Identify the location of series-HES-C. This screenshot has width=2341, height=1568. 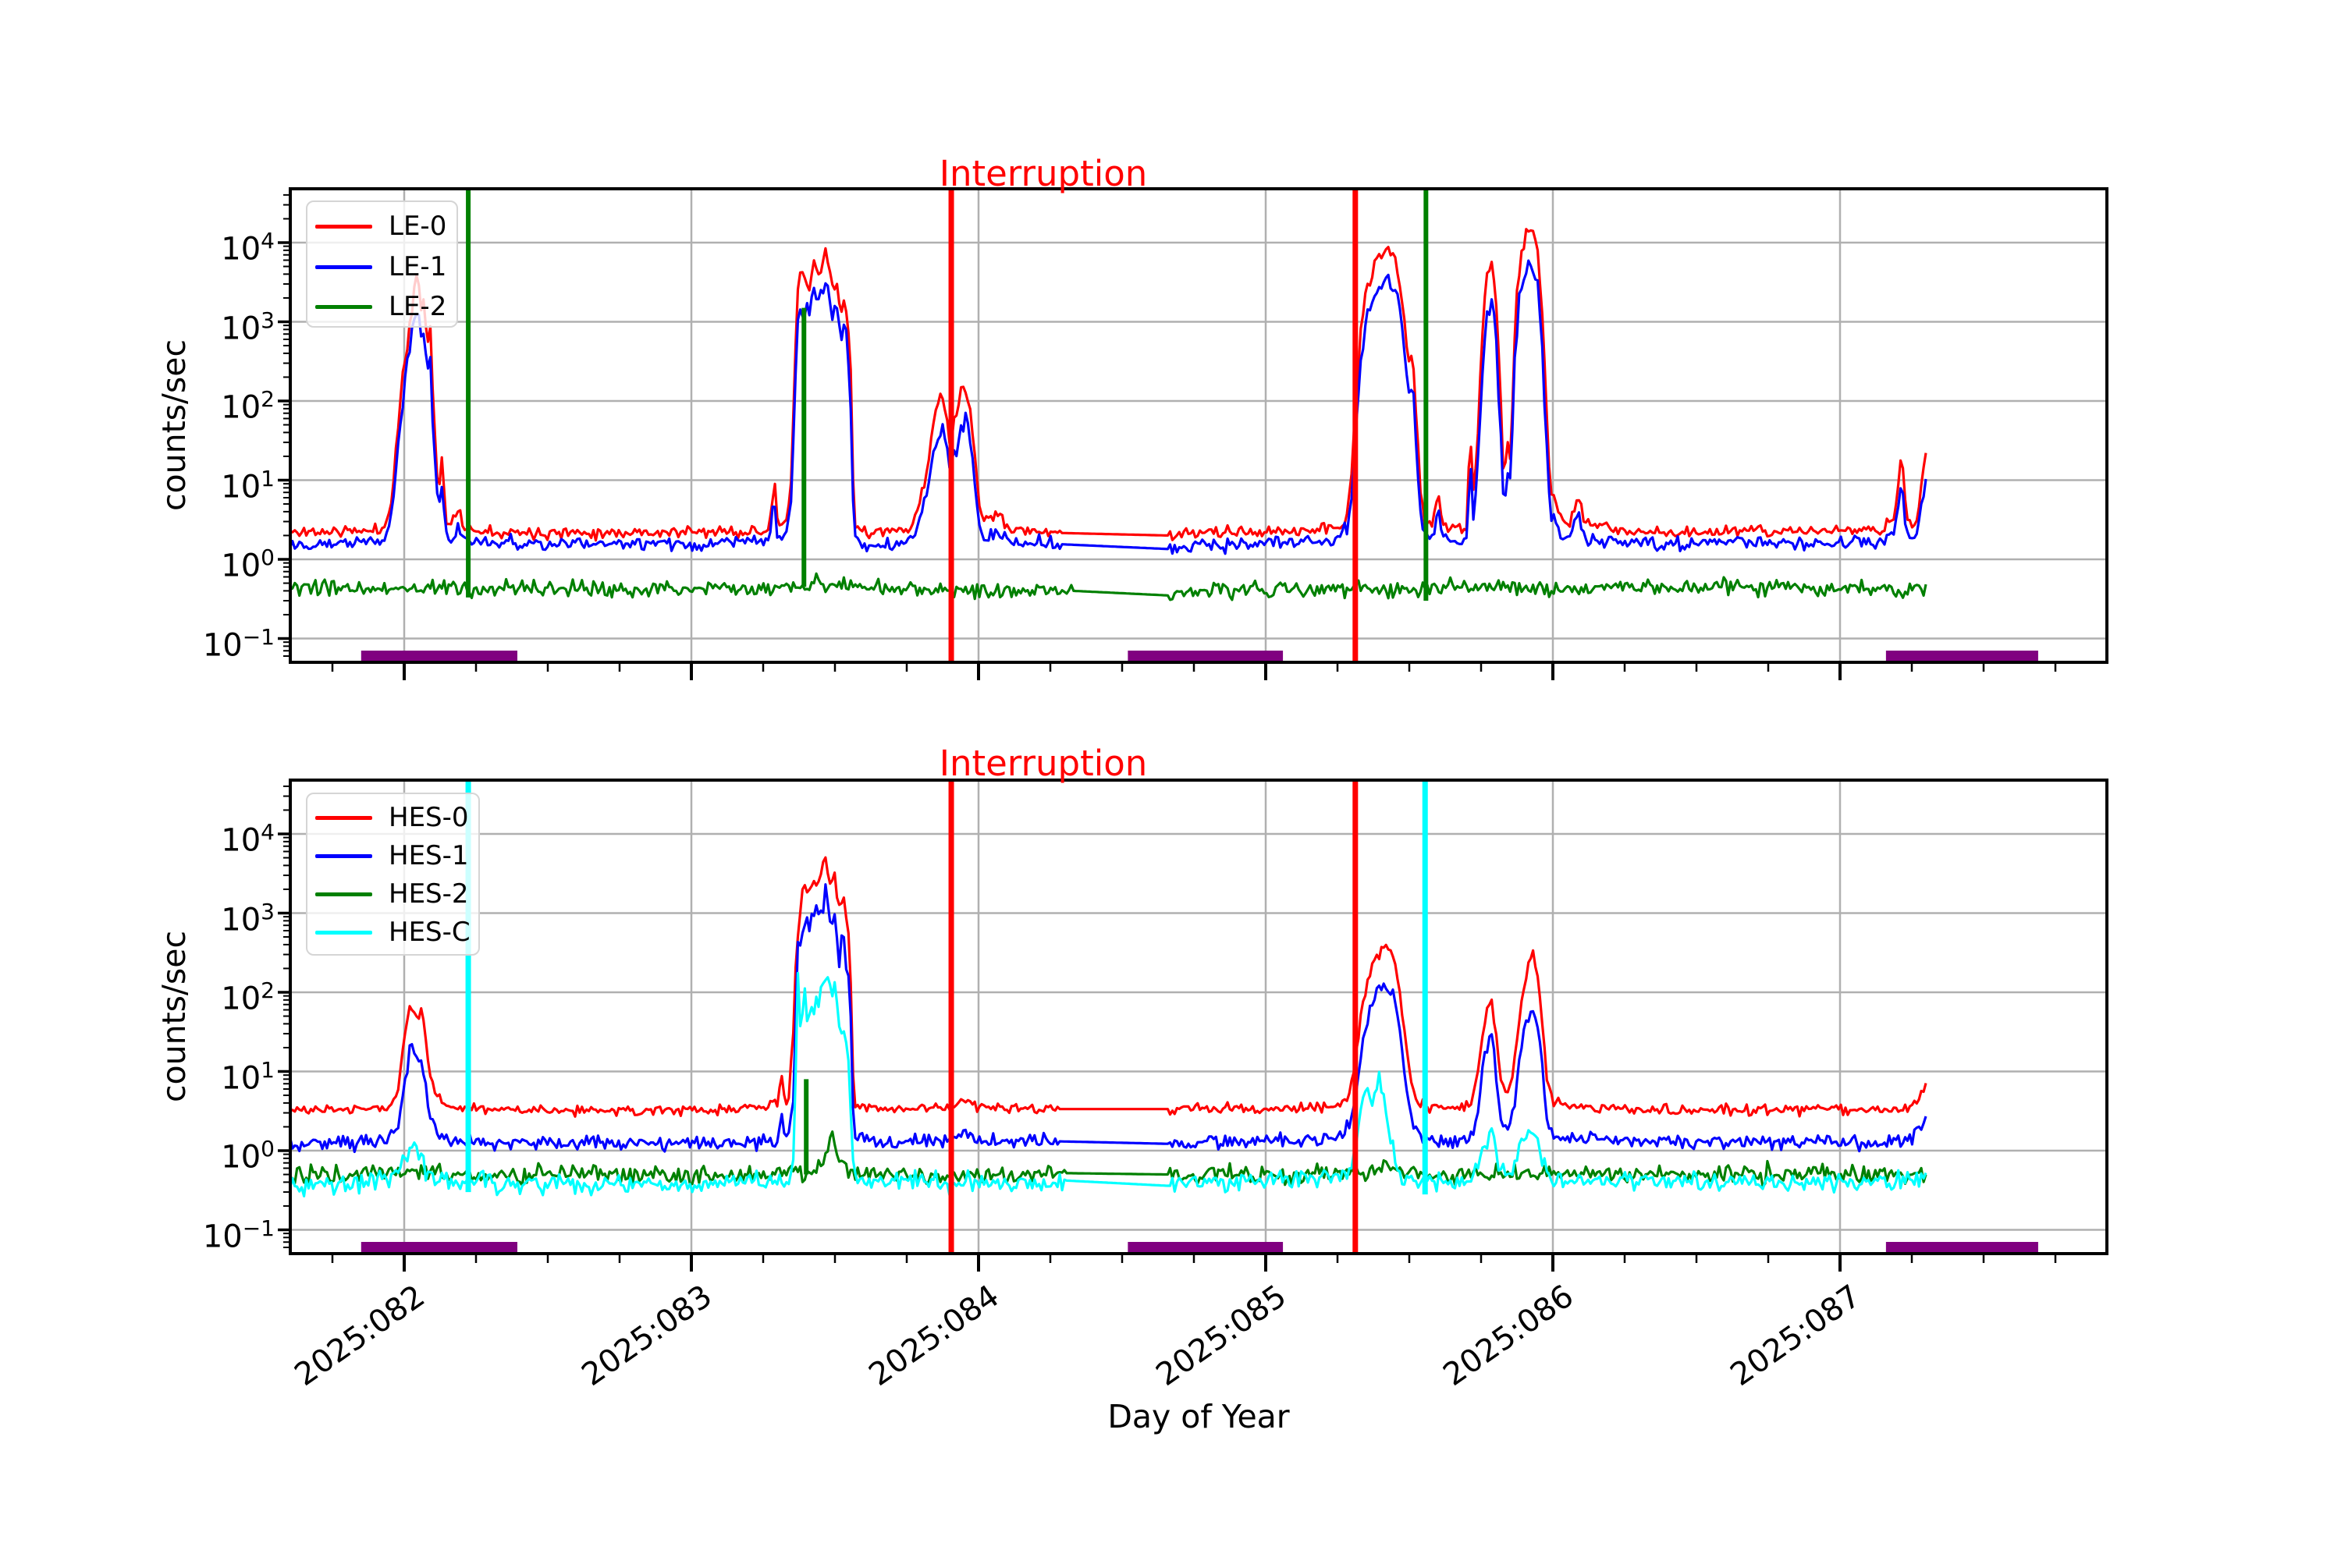
(1108, 1084).